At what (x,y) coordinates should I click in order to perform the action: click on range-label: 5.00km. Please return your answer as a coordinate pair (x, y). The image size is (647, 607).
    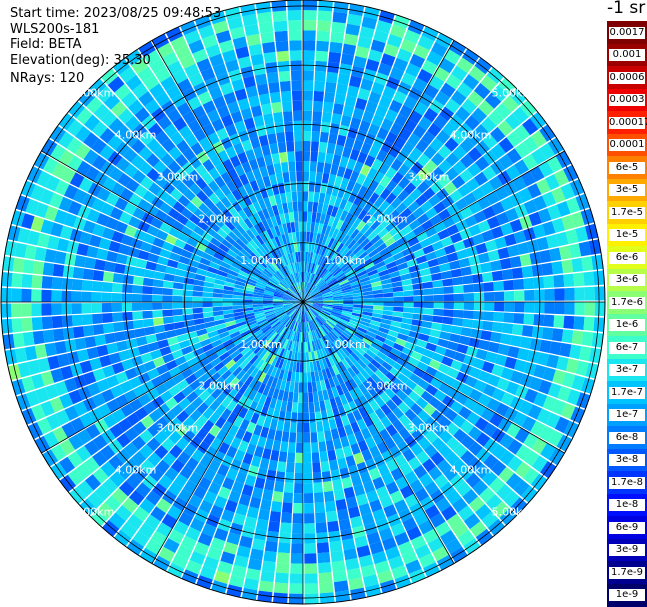
    Looking at the image, I should click on (513, 511).